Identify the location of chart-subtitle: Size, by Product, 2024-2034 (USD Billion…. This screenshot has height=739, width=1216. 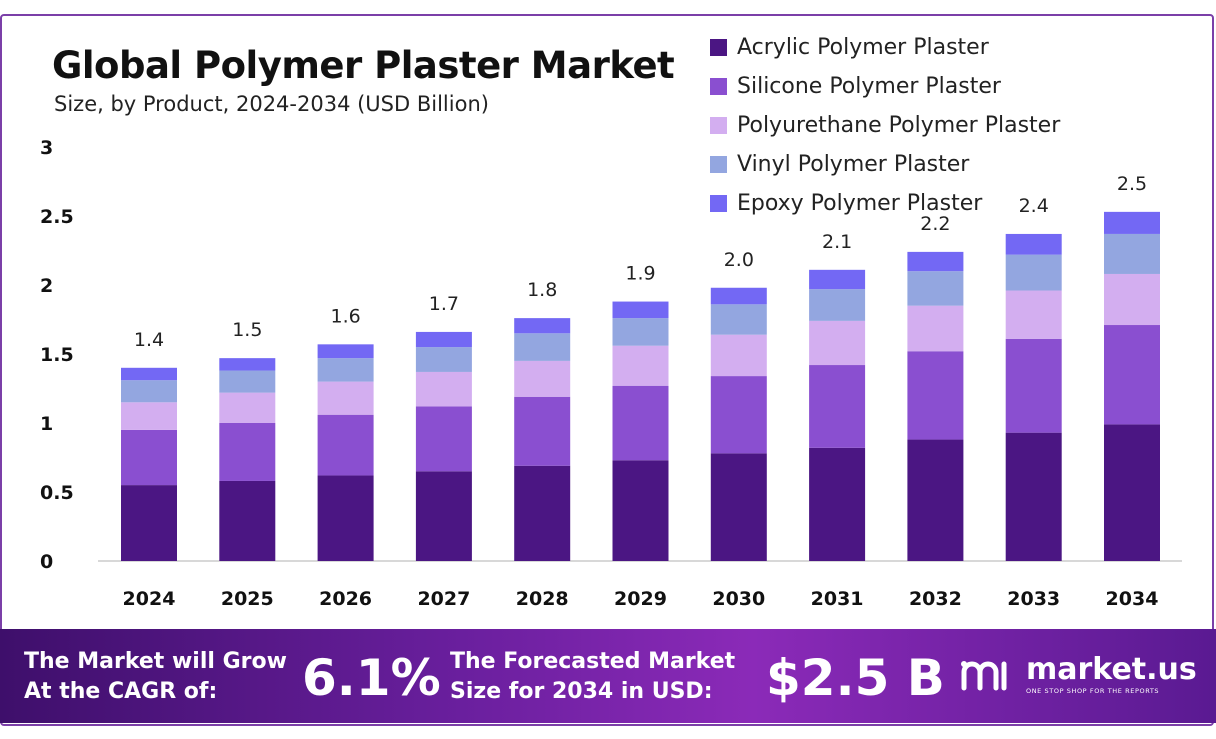
(271, 104).